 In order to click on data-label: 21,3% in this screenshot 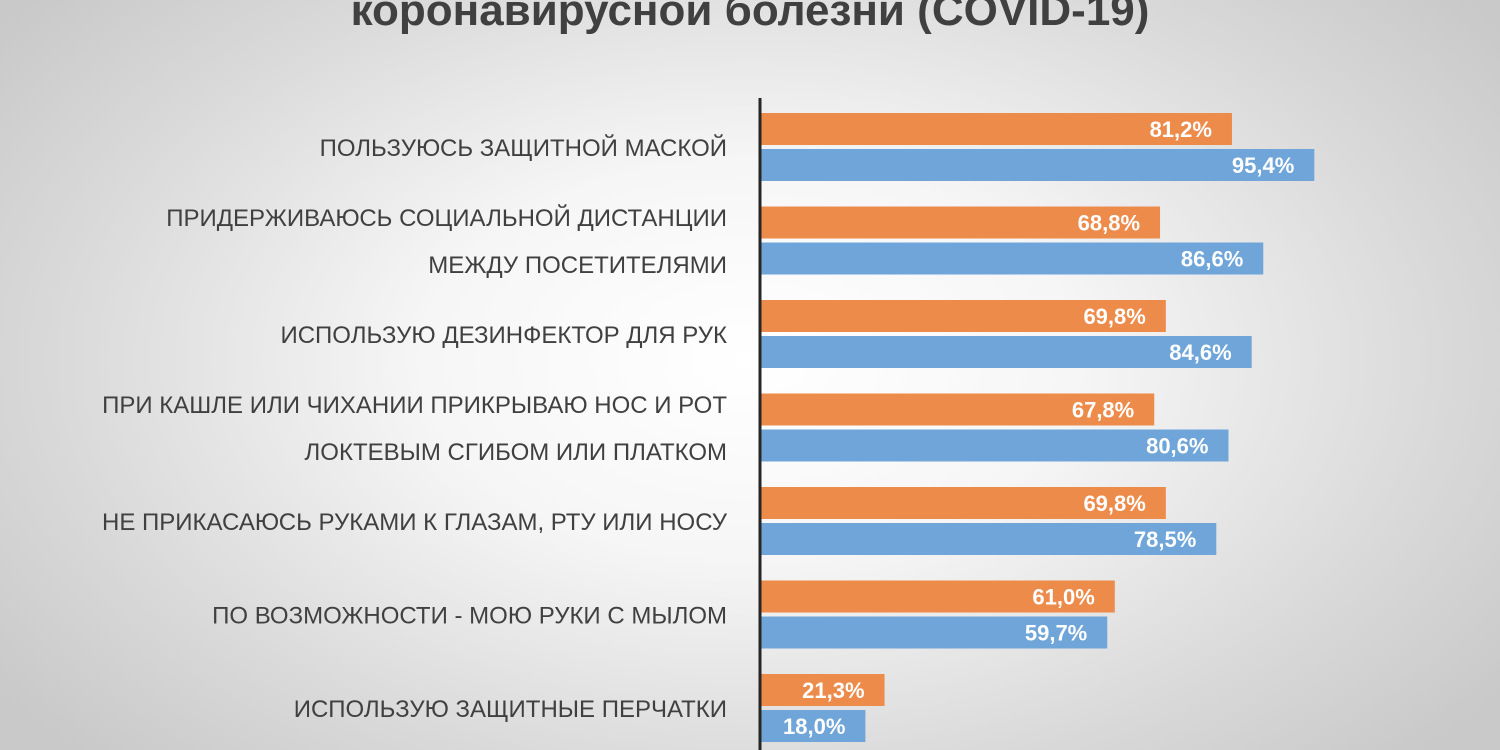, I will do `click(833, 690)`.